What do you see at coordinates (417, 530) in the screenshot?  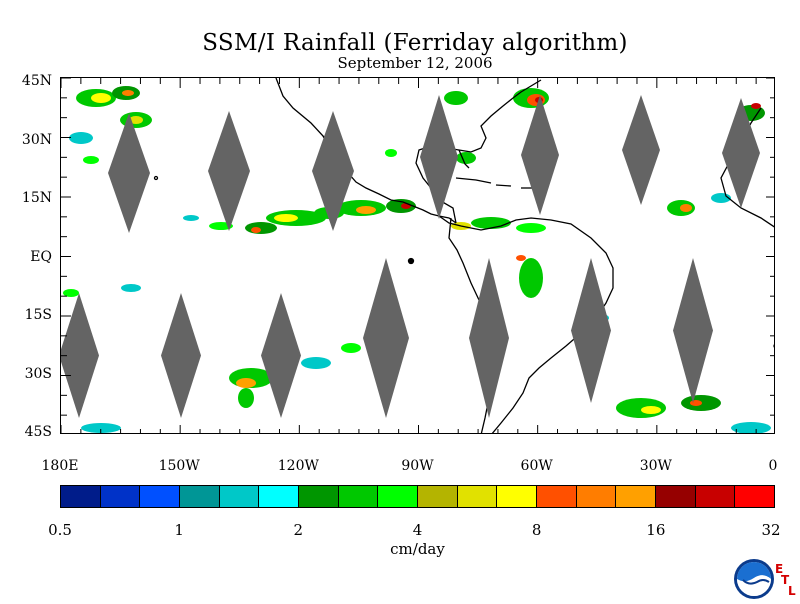 I see `colorbar-tick-label: 4` at bounding box center [417, 530].